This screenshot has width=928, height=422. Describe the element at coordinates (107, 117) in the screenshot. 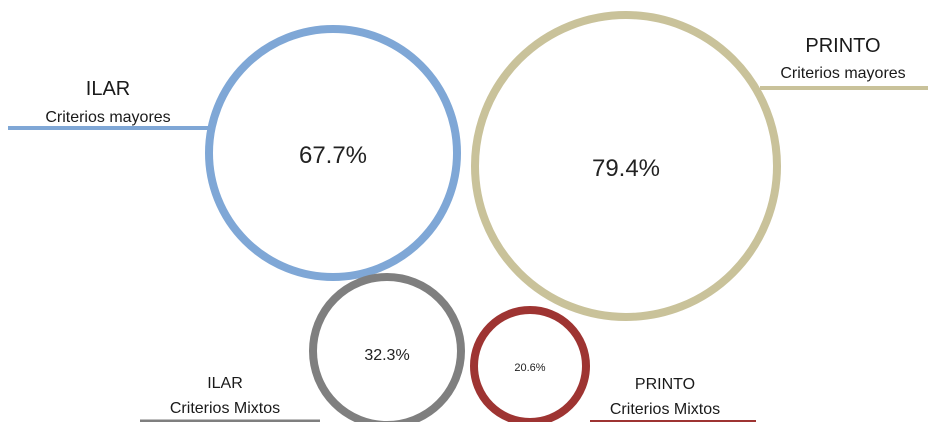

I see `ilar-mayores-category-label: Criterios mayores` at that location.